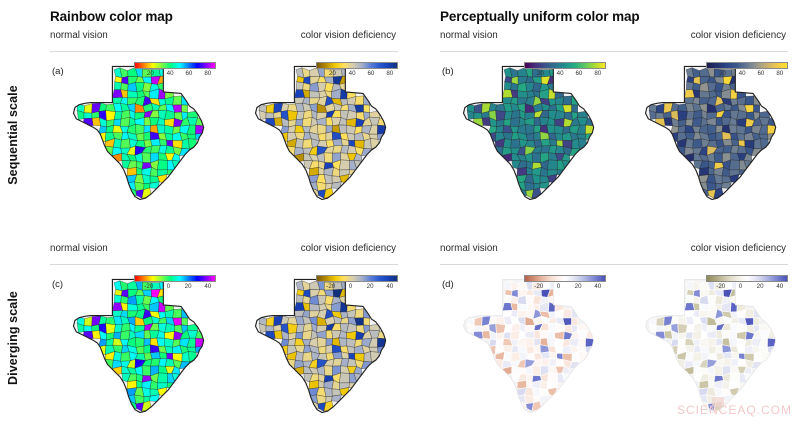 The width and height of the screenshot is (800, 434). Describe the element at coordinates (58, 284) in the screenshot. I see `panel-letter-c: (c)` at that location.